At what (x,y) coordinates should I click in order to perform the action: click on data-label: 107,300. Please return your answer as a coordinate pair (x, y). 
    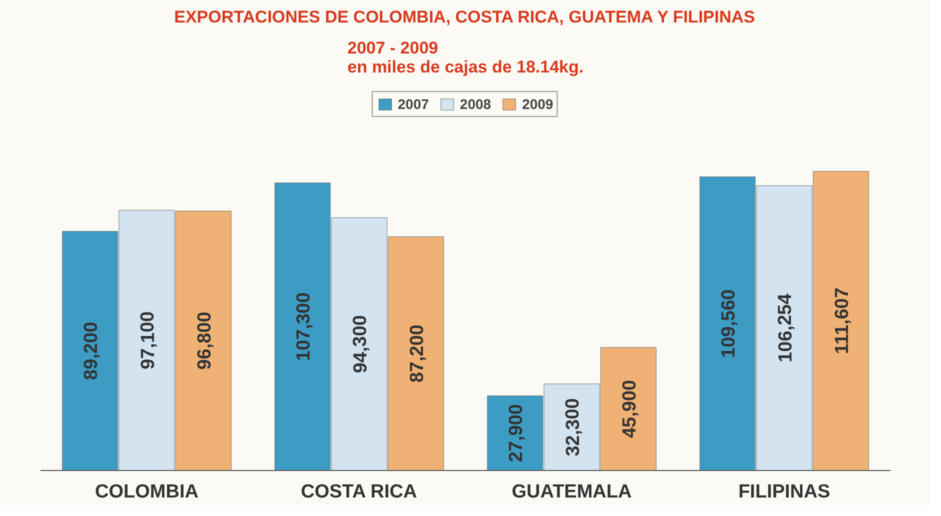
    Looking at the image, I should click on (304, 326).